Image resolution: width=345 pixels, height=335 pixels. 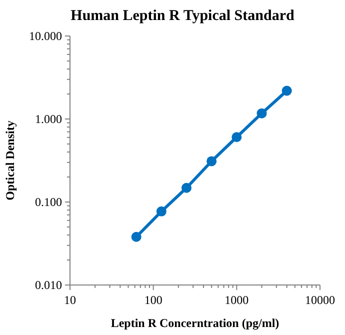 What do you see at coordinates (195, 323) in the screenshot?
I see `x-axis-title: Leptin R Concerntration (pg/ml)` at bounding box center [195, 323].